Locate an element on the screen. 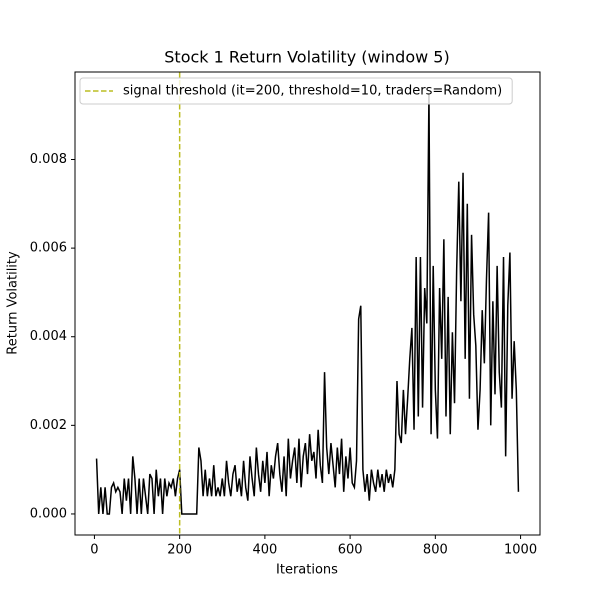 Image resolution: width=600 pixels, height=600 pixels. y-tick-label: 0.006 is located at coordinates (48, 248).